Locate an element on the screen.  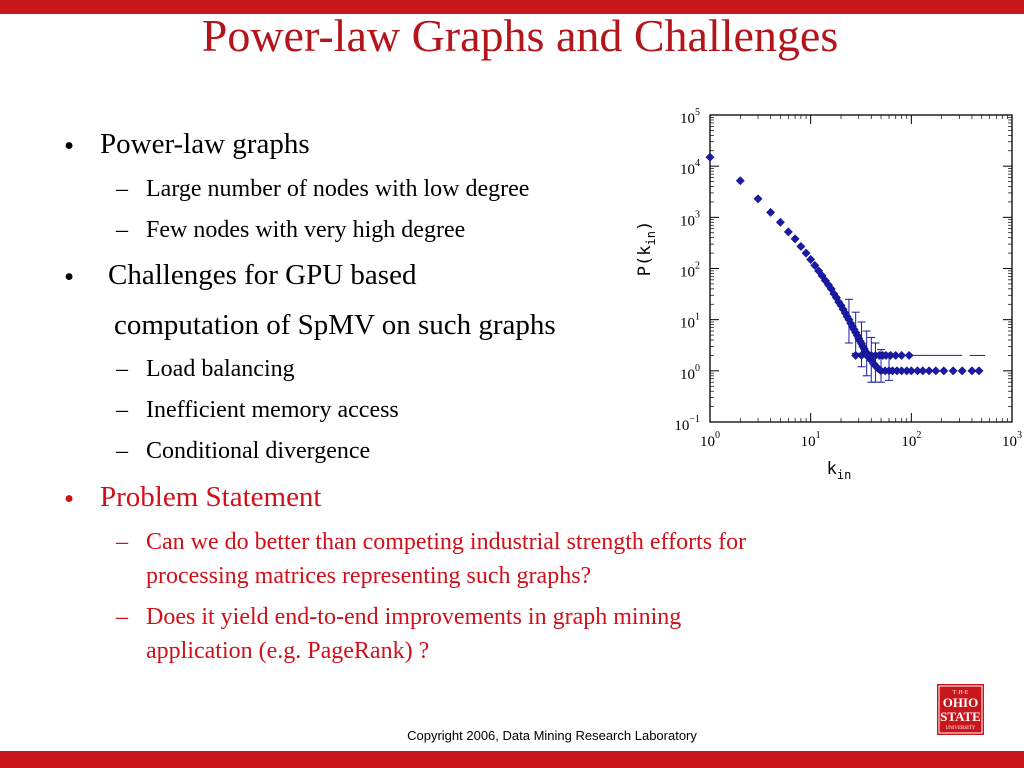
bullet-problem-statement: Problem Statement is located at coordinates (211, 497).